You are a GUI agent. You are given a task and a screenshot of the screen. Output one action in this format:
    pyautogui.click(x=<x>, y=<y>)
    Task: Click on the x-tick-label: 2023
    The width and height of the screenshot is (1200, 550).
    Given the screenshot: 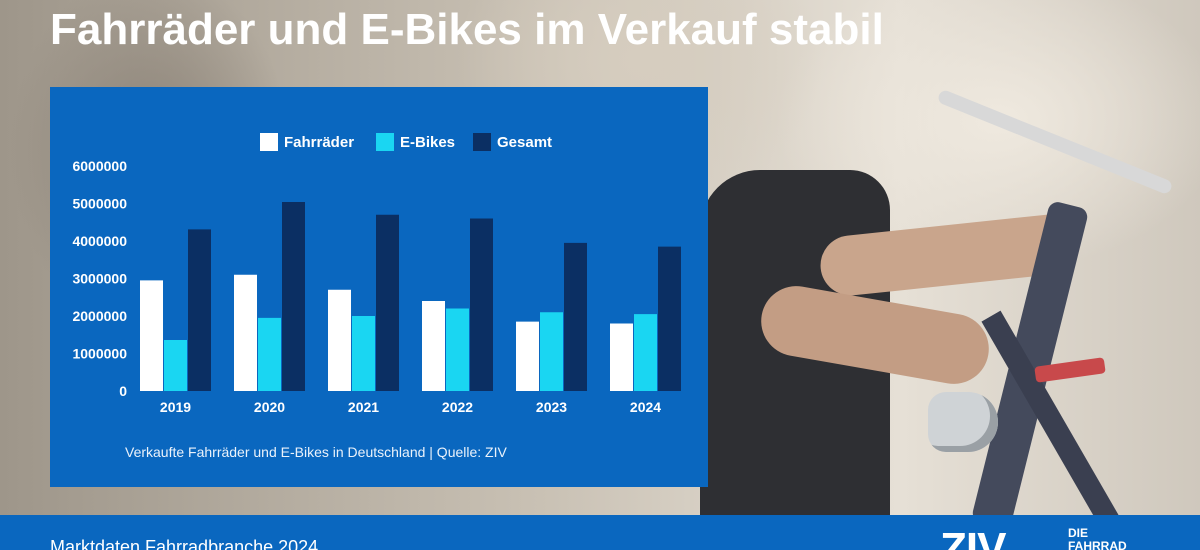 What is the action you would take?
    pyautogui.click(x=551, y=407)
    